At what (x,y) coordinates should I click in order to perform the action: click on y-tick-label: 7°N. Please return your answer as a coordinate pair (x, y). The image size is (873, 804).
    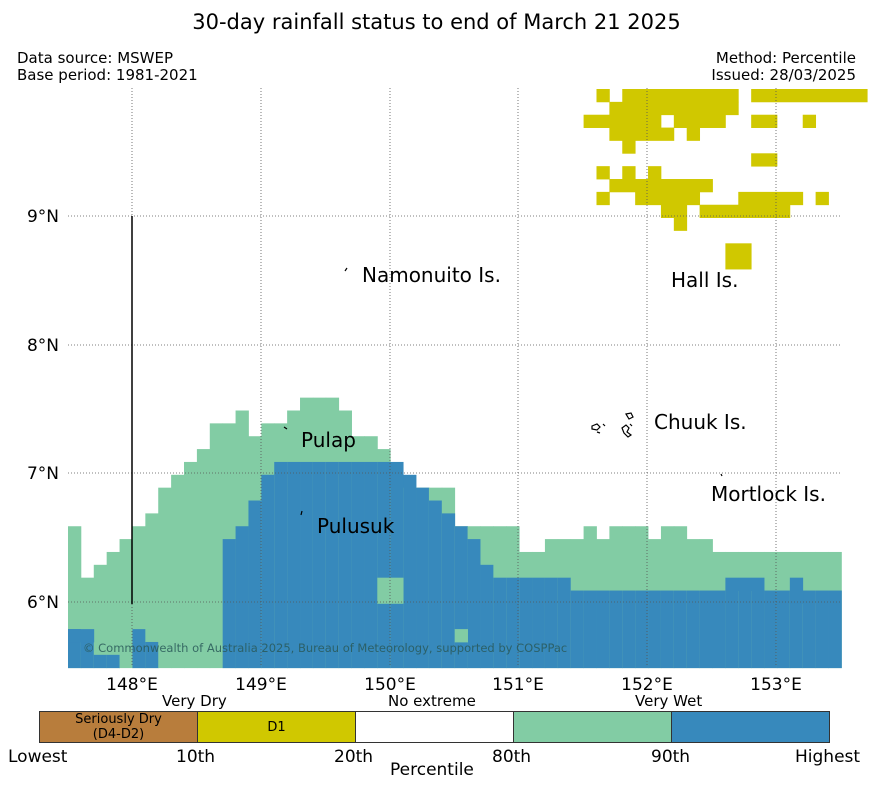
    Looking at the image, I should click on (43, 474).